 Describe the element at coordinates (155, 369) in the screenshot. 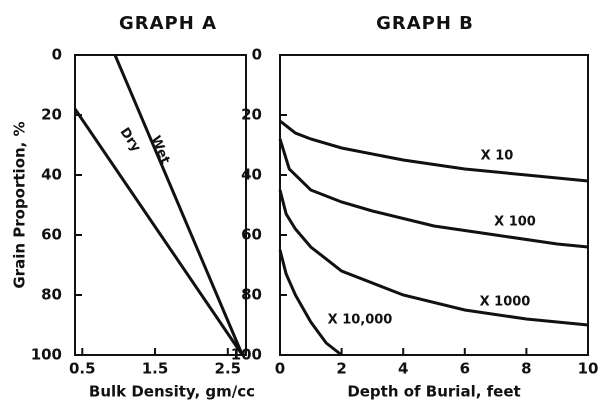

I see `x-tick-label: 1.5` at that location.